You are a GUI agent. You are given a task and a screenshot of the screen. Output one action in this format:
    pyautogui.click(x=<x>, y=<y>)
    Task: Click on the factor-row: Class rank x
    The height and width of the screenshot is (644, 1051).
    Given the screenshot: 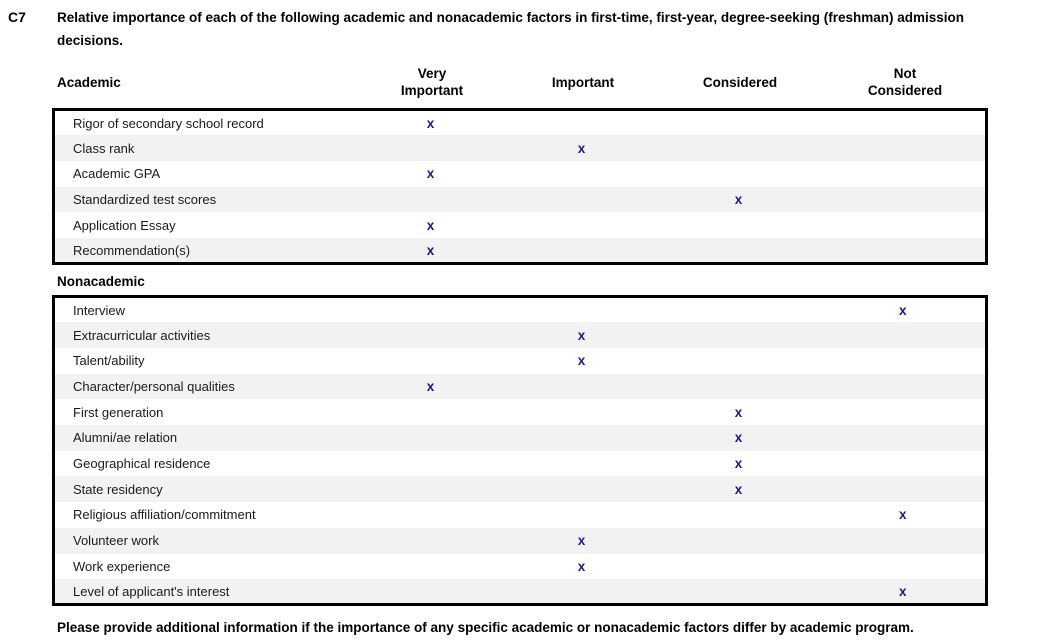 What is the action you would take?
    pyautogui.click(x=520, y=148)
    